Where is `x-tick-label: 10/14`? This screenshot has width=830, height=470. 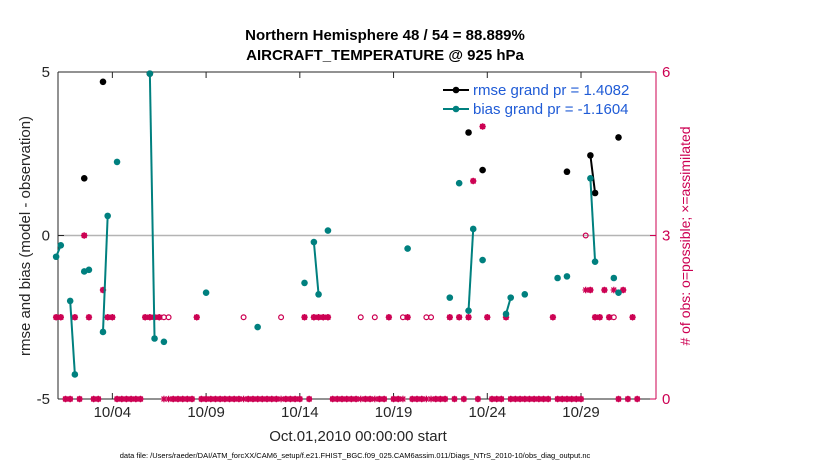
x-tick-label: 10/14 is located at coordinates (300, 412).